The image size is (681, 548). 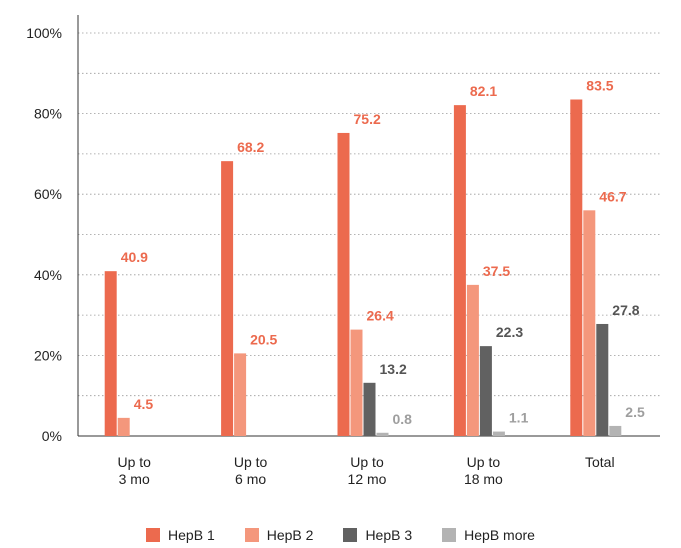 What do you see at coordinates (263, 339) in the screenshot?
I see `data-label: 20.5` at bounding box center [263, 339].